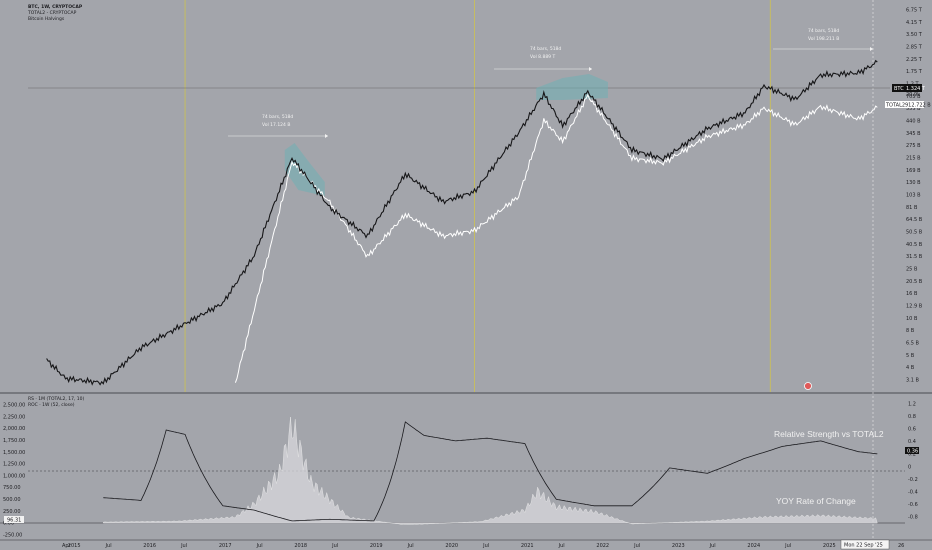  What do you see at coordinates (300, 546) in the screenshot?
I see `time-axis-label: 2018` at bounding box center [300, 546].